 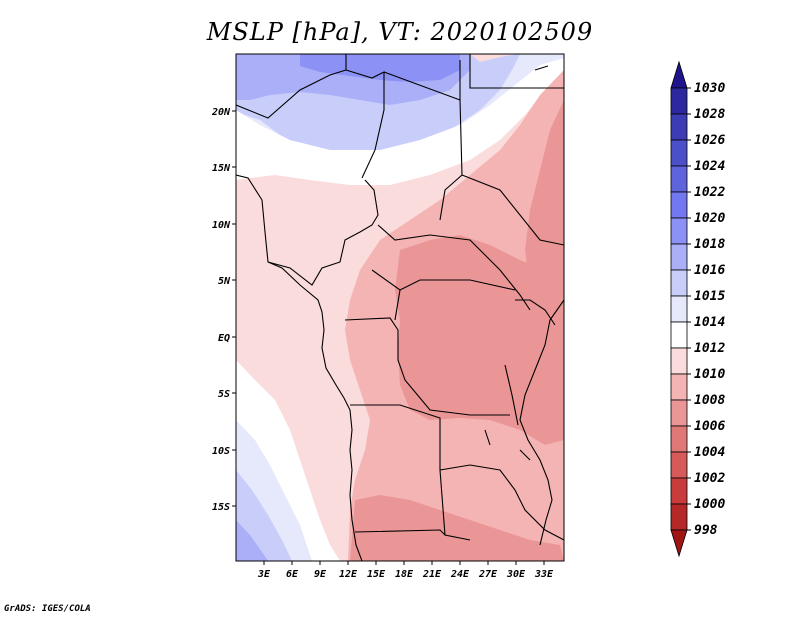 What do you see at coordinates (264, 574) in the screenshot?
I see `lon-tick-label: 3E` at bounding box center [264, 574].